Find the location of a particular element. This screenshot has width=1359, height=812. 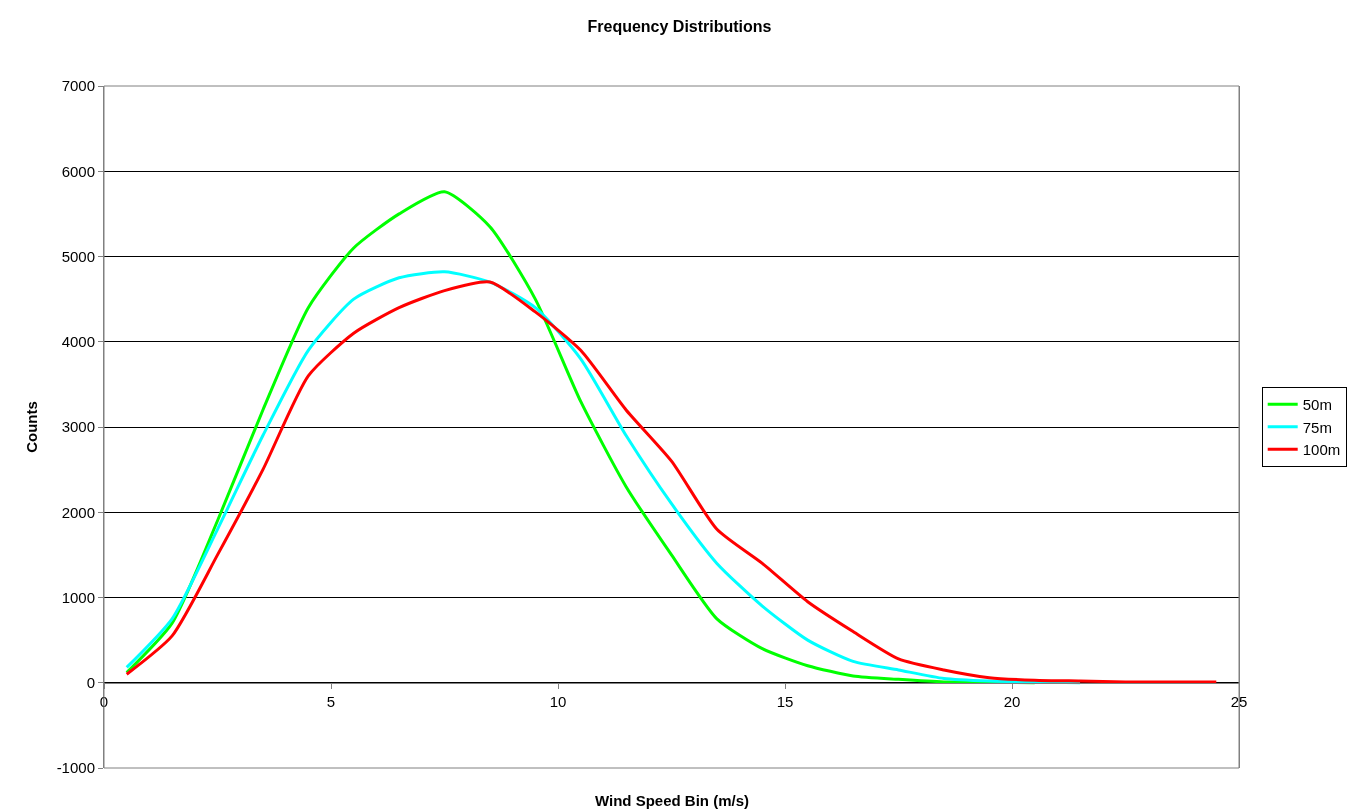

y-tick-label: 2000 is located at coordinates (78, 512).